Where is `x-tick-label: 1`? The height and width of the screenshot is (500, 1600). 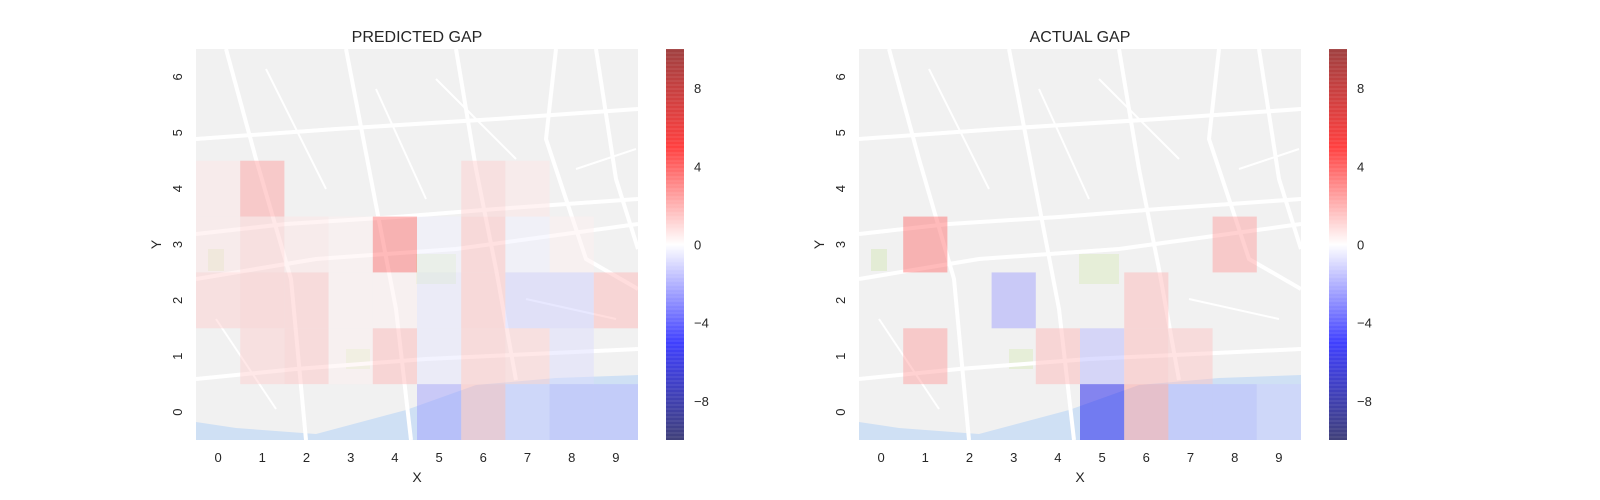
x-tick-label: 1 is located at coordinates (262, 457).